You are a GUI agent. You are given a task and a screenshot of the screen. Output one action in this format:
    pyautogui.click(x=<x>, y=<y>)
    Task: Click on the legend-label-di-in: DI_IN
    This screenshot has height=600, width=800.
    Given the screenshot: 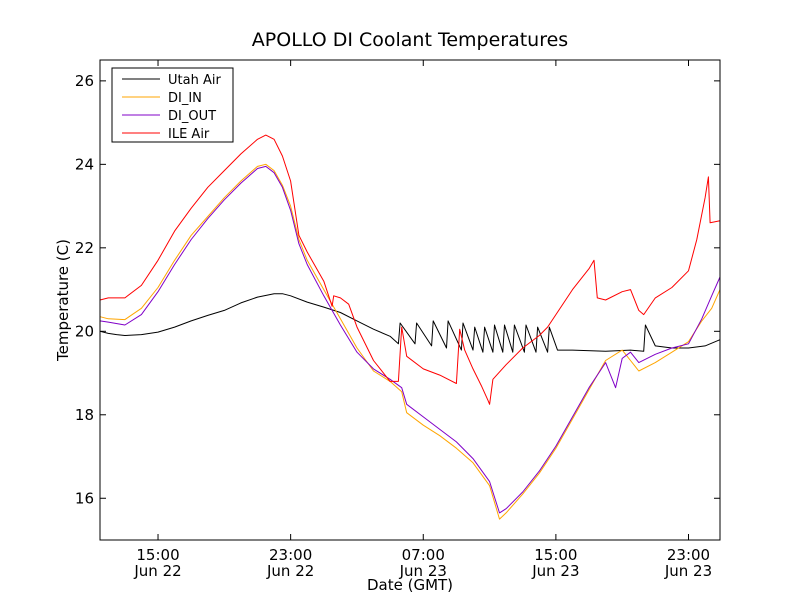 What is the action you would take?
    pyautogui.click(x=185, y=98)
    